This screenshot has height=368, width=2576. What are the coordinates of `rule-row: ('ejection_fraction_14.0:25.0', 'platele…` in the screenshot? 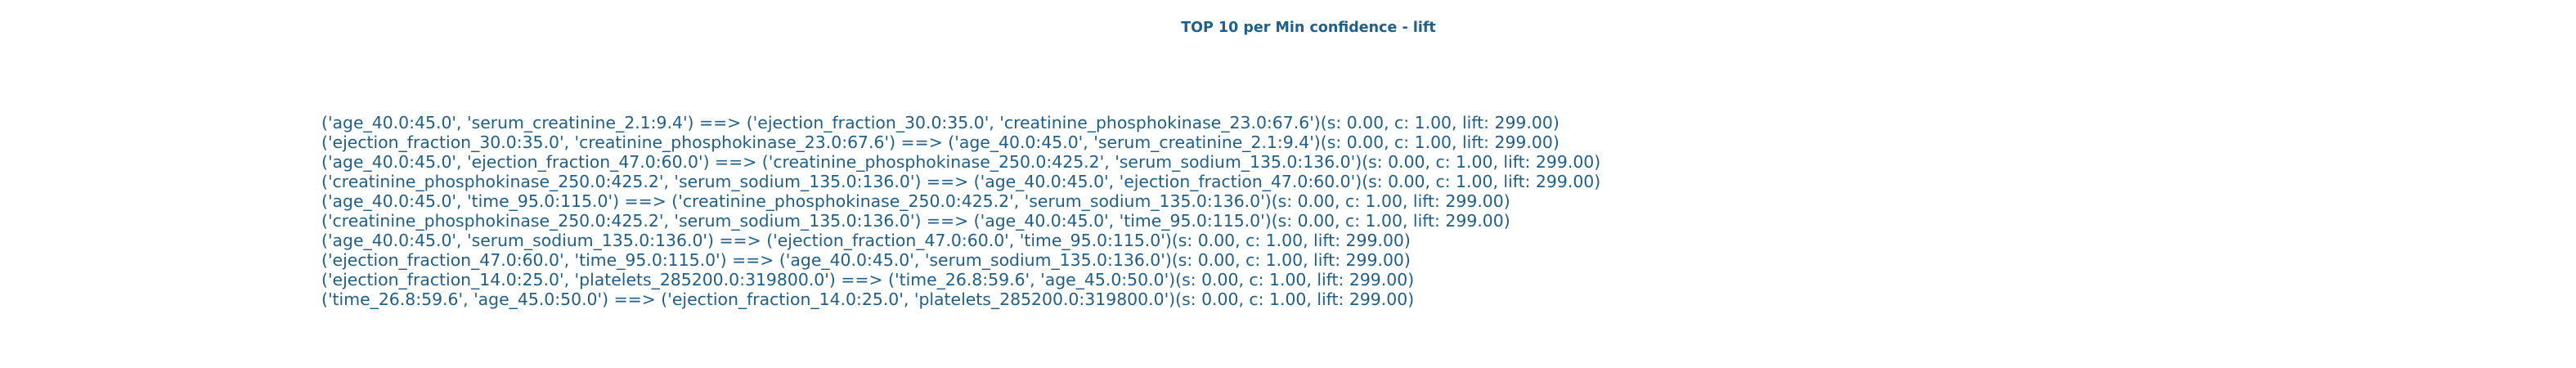 It's located at (868, 279).